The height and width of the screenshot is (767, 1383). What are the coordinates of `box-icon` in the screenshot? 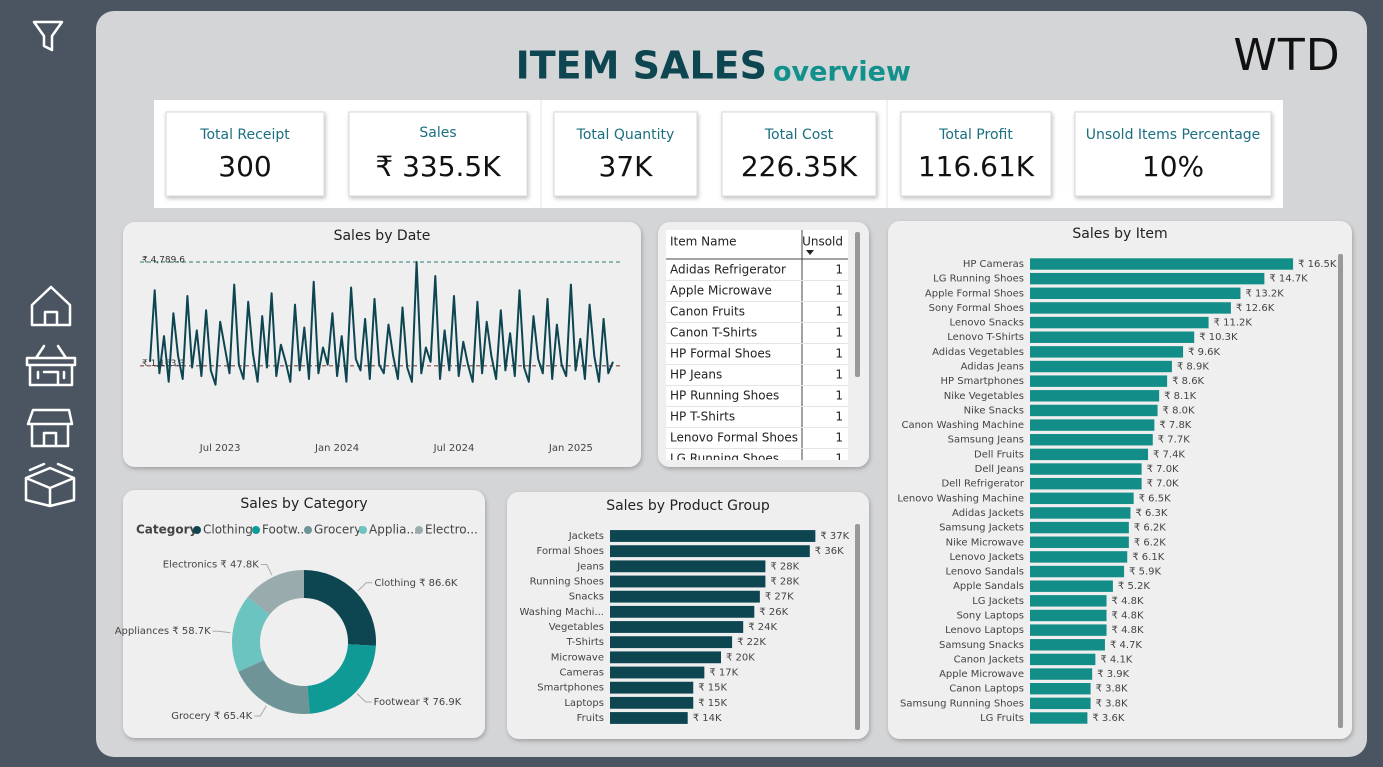 It's located at (50, 485).